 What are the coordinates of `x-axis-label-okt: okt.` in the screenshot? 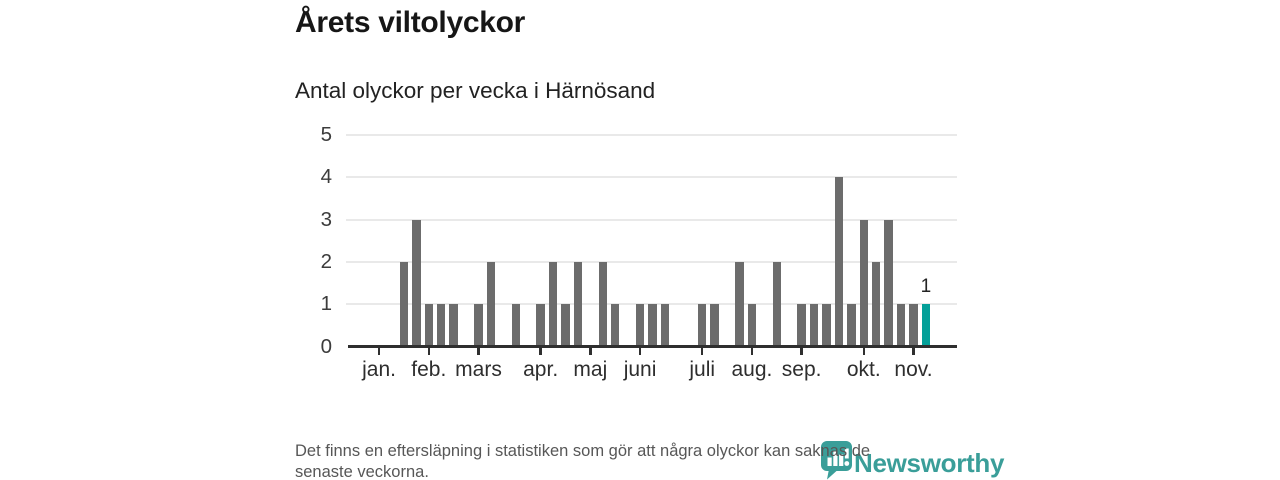 It's located at (863, 369).